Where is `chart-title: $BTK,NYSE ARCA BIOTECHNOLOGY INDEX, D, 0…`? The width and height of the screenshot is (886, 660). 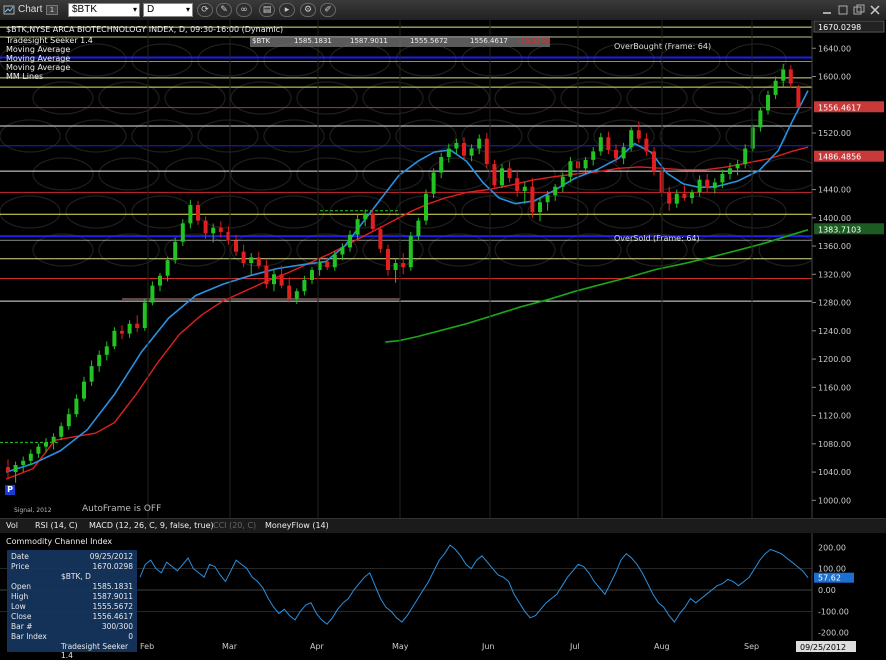
chart-title: $BTK,NYSE ARCA BIOTECHNOLOGY INDEX, D, 0… is located at coordinates (145, 29).